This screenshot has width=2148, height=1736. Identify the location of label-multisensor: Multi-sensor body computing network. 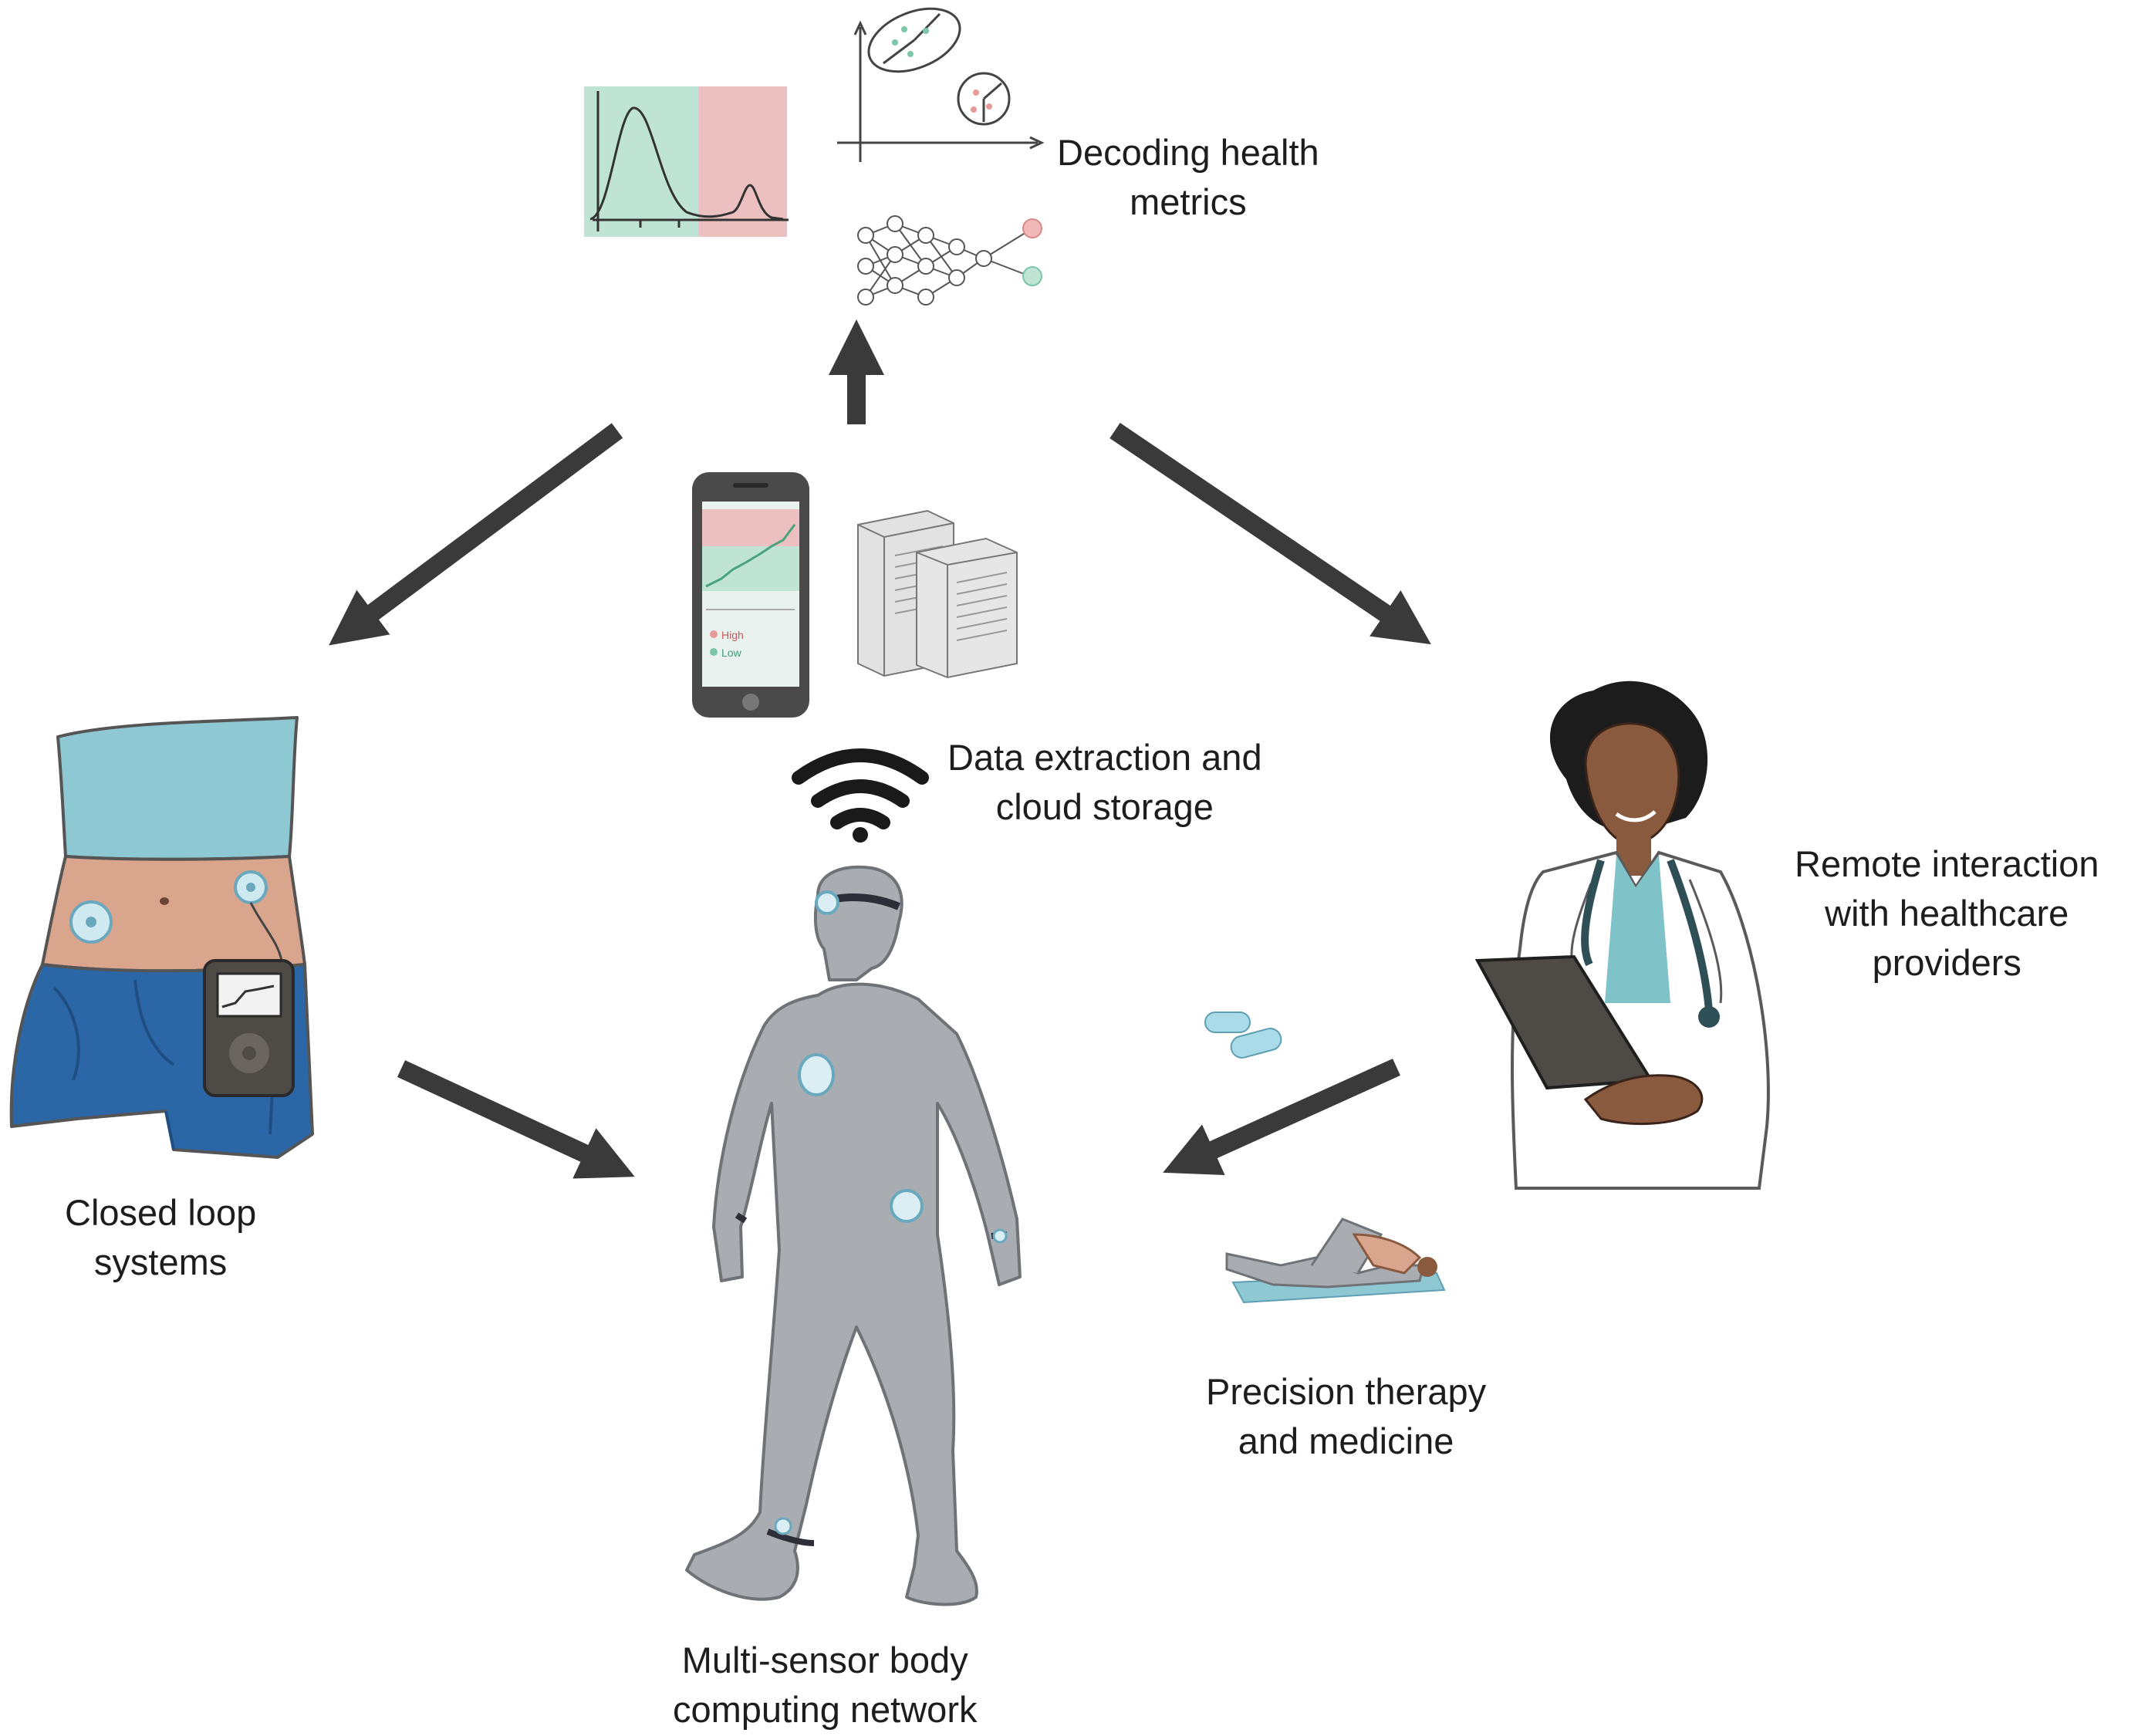
(825, 1685).